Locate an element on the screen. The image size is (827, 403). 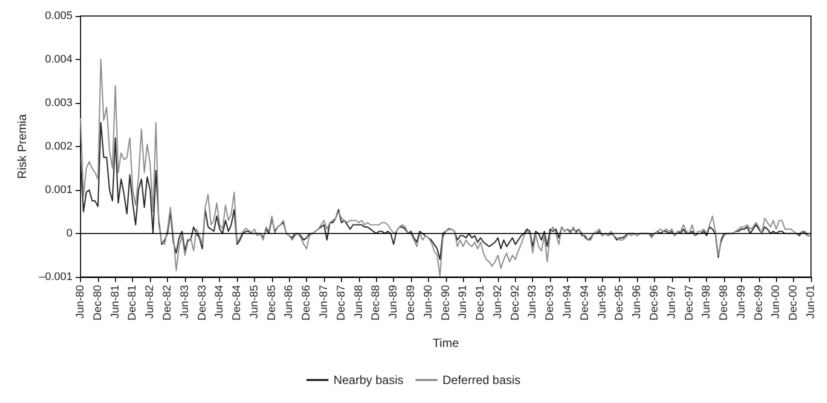
x-tick-label: Jun-82 is located at coordinates (150, 302).